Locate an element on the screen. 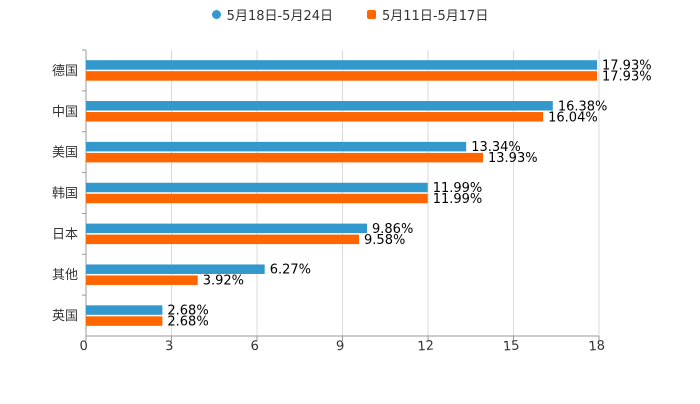 This screenshot has height=404, width=700. data-label-series-2-6: 2.68% is located at coordinates (187, 322).